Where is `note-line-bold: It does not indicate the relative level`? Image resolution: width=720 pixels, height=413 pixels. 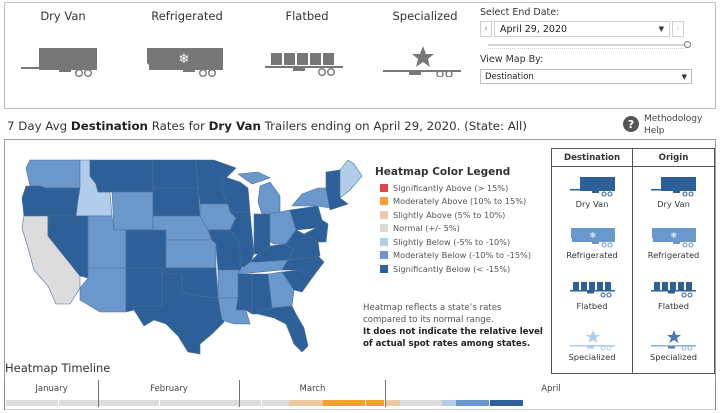
note-line-bold: It does not indicate the relative level is located at coordinates (453, 332).